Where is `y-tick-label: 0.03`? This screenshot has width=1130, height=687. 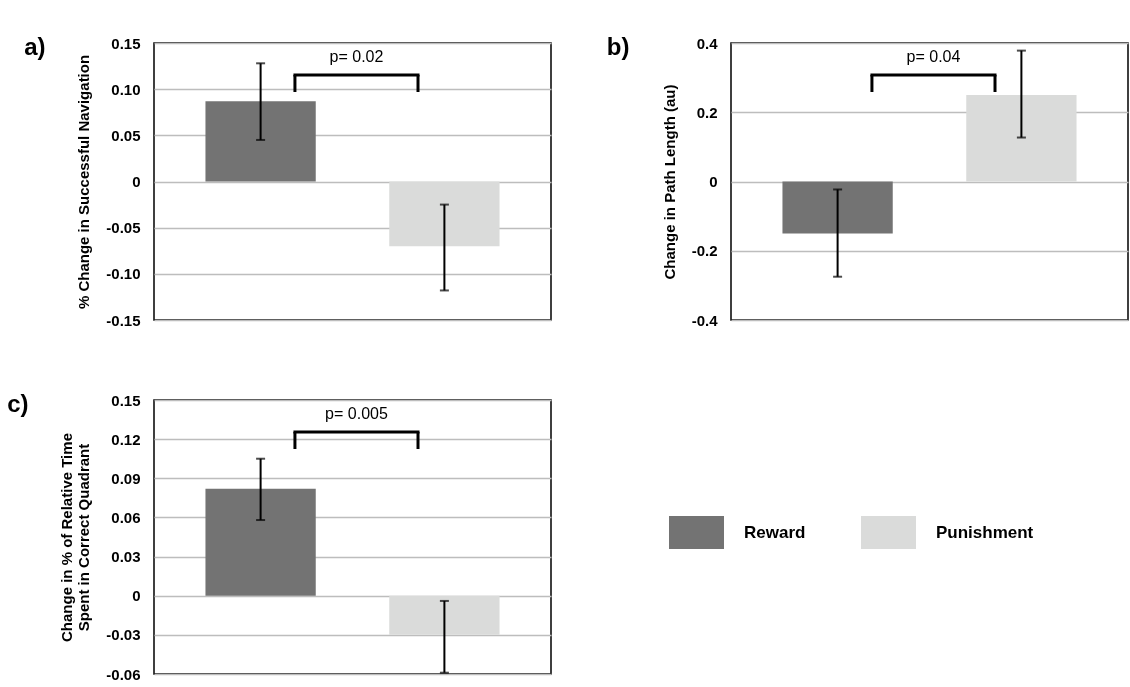
y-tick-label: 0.03 is located at coordinates (126, 557).